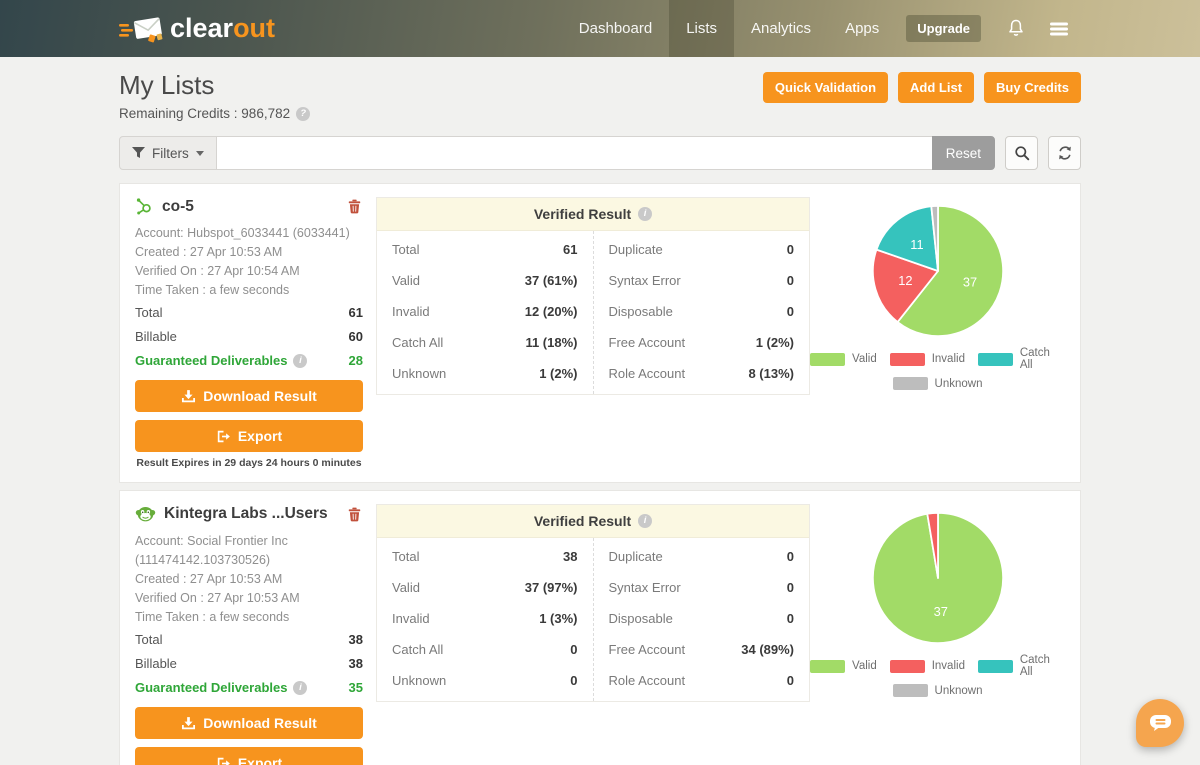 This screenshot has height=765, width=1200. I want to click on search-button, so click(1021, 153).